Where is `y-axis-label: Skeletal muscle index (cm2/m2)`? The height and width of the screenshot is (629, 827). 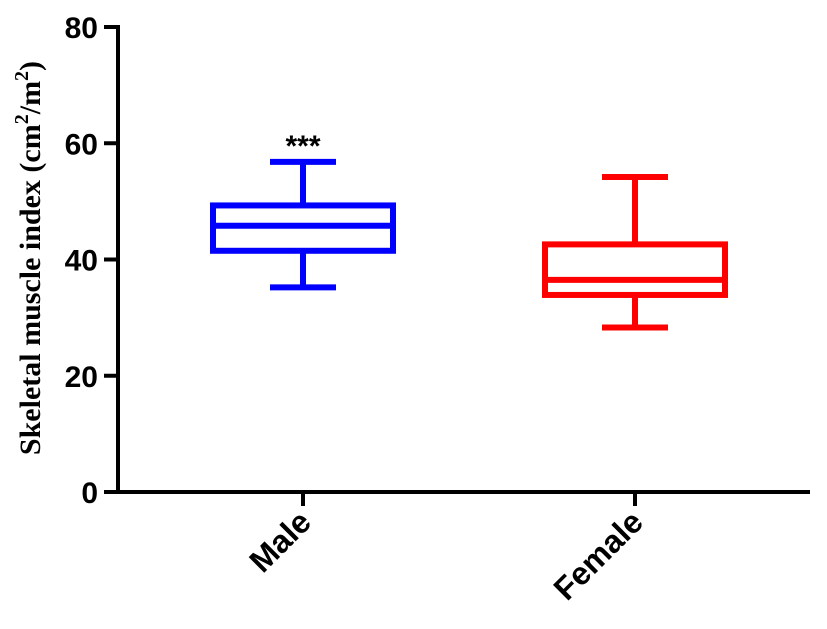 y-axis-label: Skeletal muscle index (cm2/m2) is located at coordinates (29, 258).